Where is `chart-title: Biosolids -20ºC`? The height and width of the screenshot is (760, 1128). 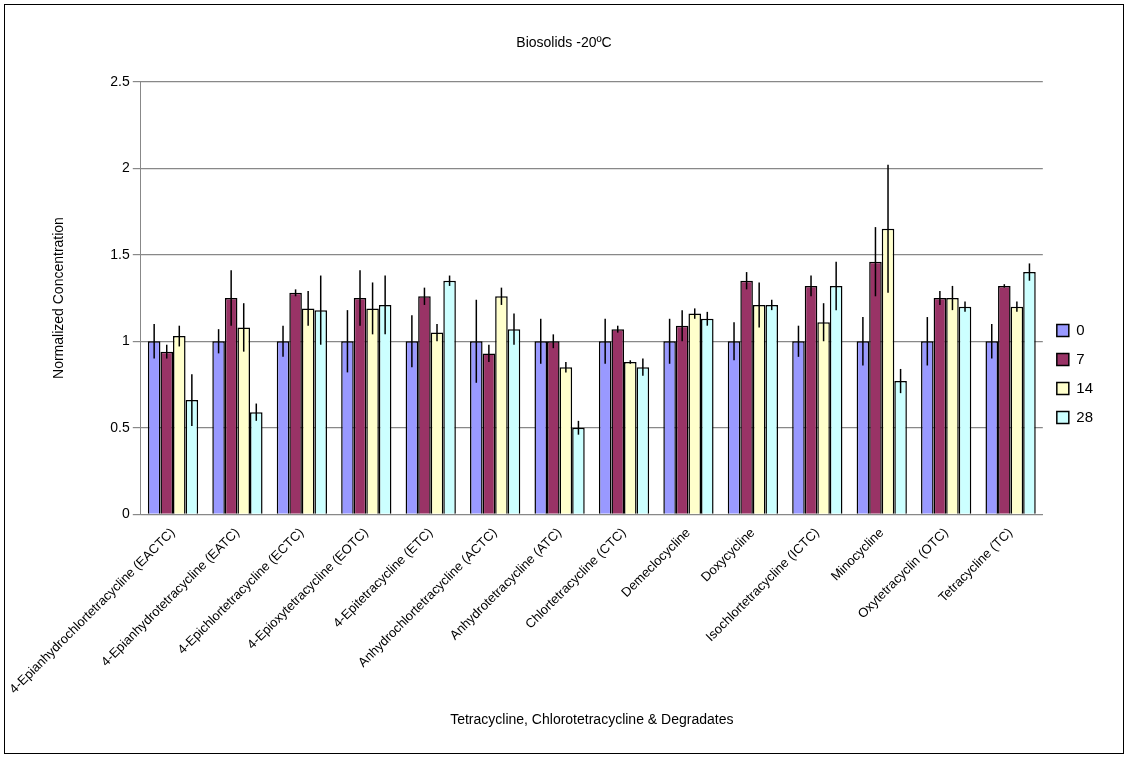 chart-title: Biosolids -20ºC is located at coordinates (564, 42).